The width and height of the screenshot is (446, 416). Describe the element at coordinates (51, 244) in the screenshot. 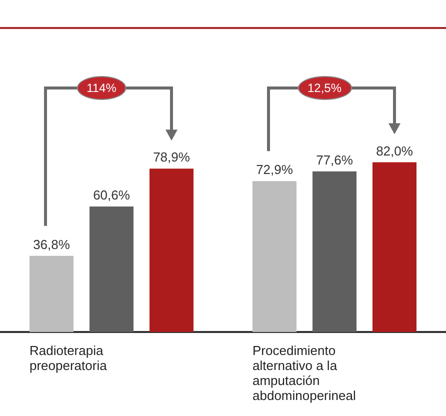

I see `data-label: 36,8%` at that location.